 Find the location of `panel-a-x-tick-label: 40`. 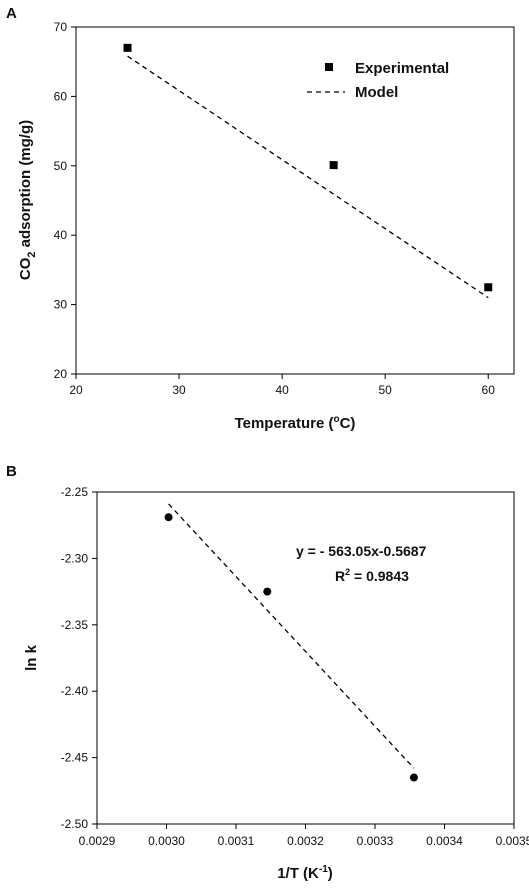

panel-a-x-tick-label: 40 is located at coordinates (282, 390).